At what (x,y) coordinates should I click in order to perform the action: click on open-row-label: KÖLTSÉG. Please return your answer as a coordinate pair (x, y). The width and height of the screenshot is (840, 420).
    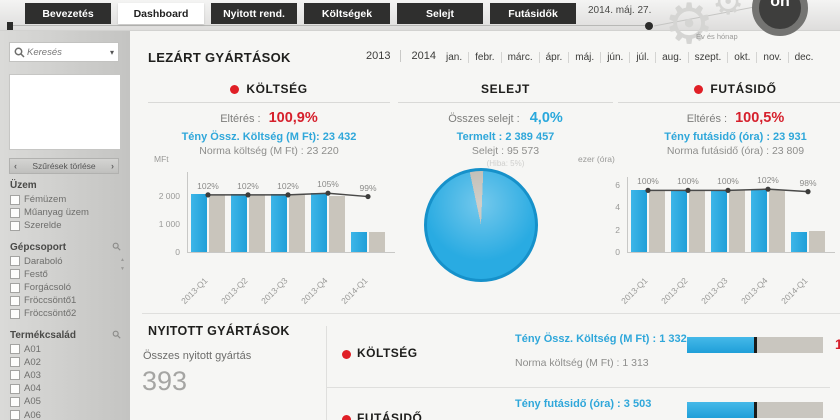
    Looking at the image, I should click on (387, 353).